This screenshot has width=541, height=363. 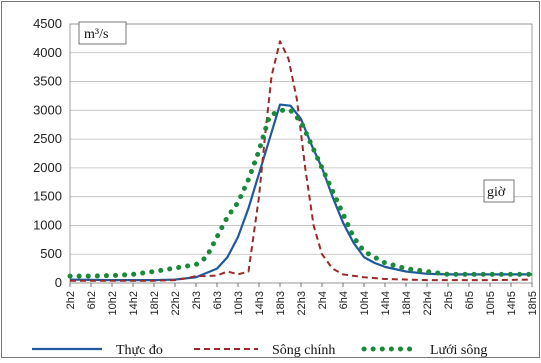 I want to click on x-tick-label: 22h3, so click(x=302, y=303).